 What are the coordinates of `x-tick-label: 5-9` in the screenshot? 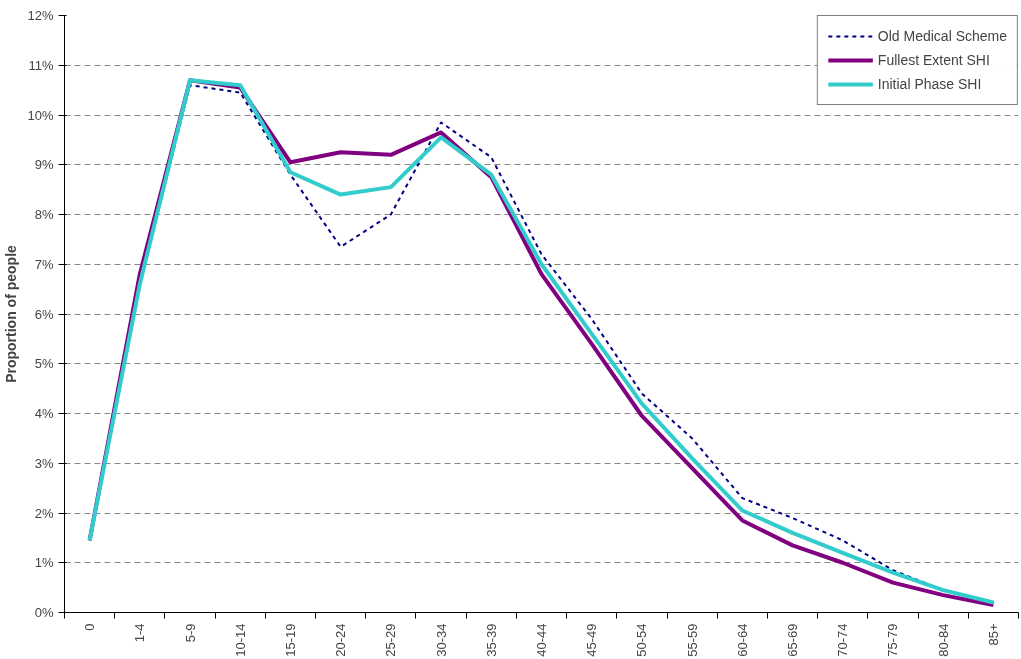 It's located at (190, 633).